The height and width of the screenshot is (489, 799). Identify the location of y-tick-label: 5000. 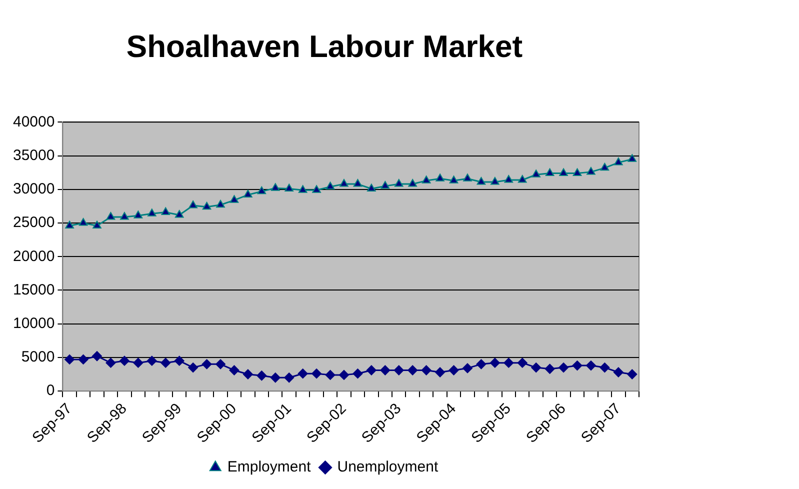
(38, 357).